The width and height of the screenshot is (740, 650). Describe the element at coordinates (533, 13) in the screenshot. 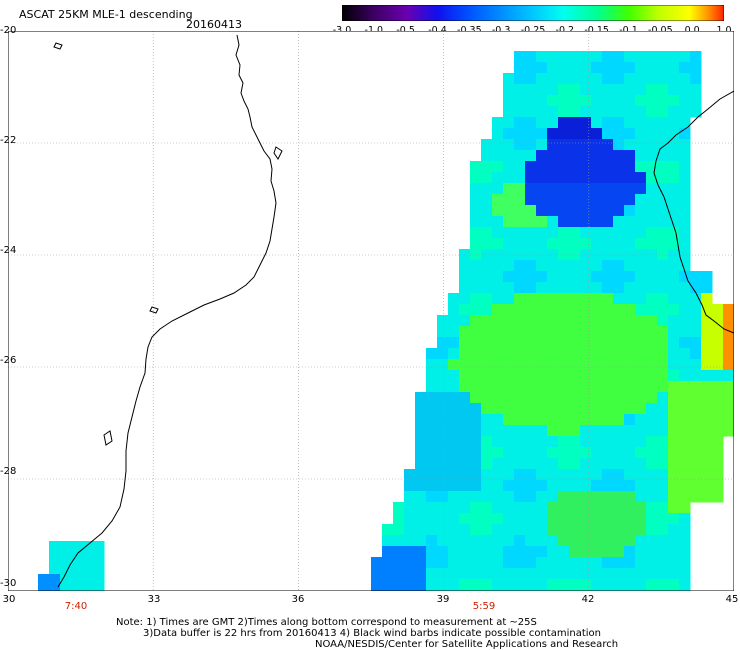

I see `colorbar` at that location.